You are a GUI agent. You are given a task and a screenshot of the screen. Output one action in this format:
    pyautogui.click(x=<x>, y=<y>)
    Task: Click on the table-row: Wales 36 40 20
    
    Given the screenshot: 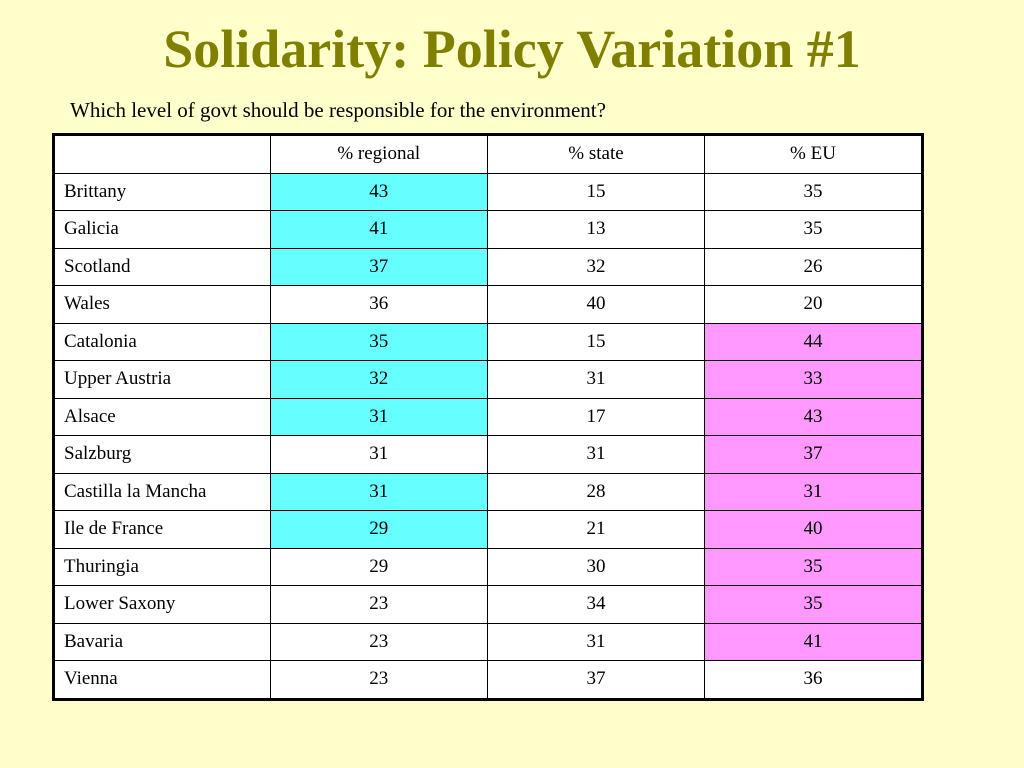 What is the action you would take?
    pyautogui.click(x=488, y=304)
    